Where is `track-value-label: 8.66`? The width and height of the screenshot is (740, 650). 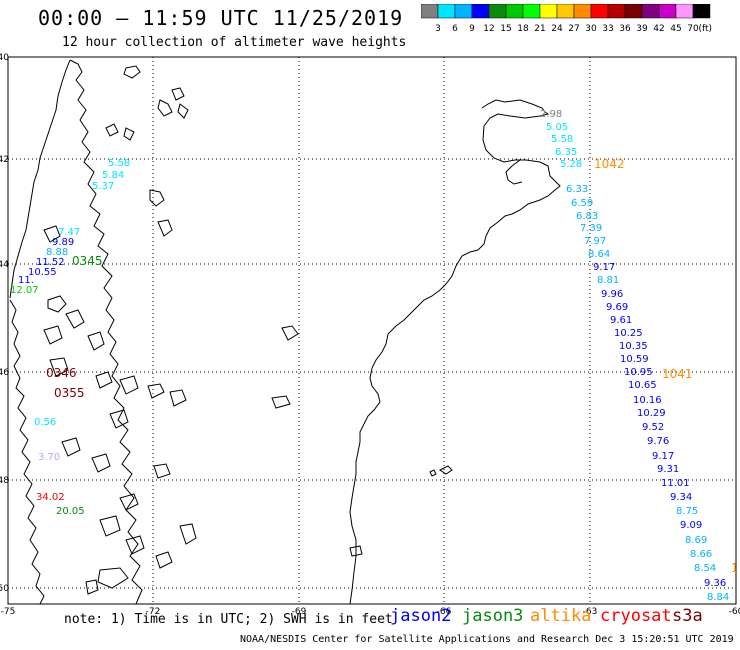
track-value-label: 8.66 is located at coordinates (701, 554).